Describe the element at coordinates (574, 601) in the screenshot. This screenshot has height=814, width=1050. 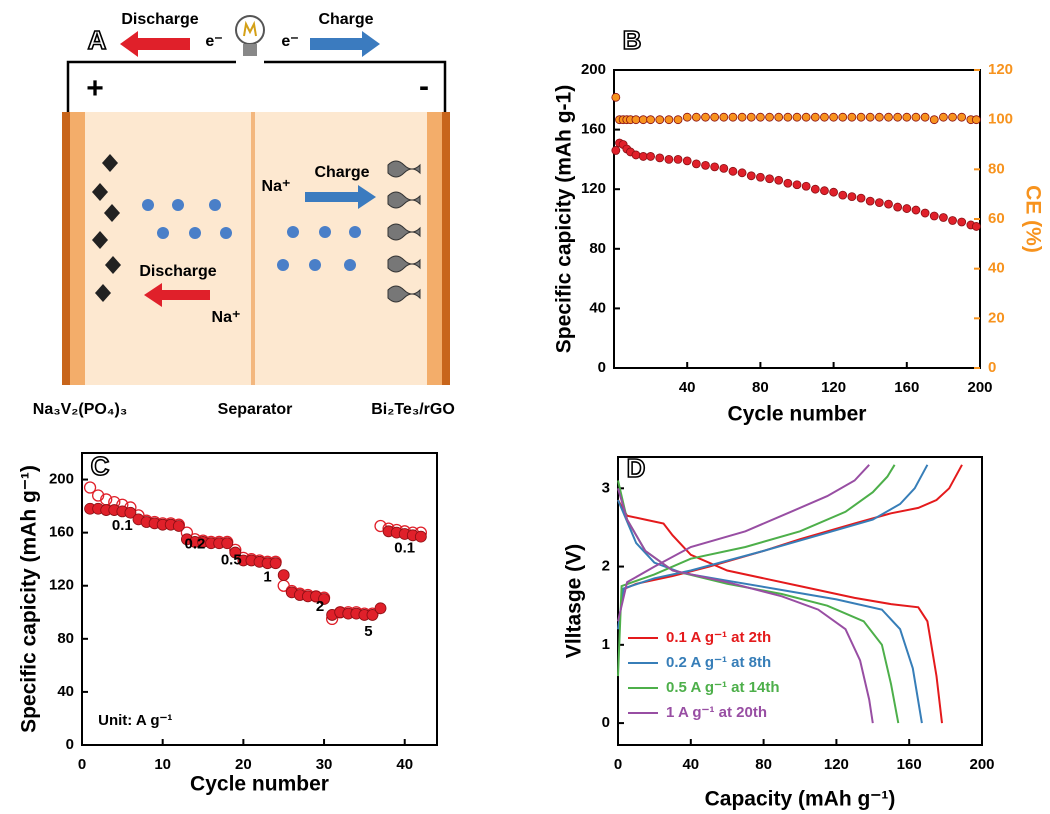
I see `y-axis-label: Vlltasge (V)` at that location.